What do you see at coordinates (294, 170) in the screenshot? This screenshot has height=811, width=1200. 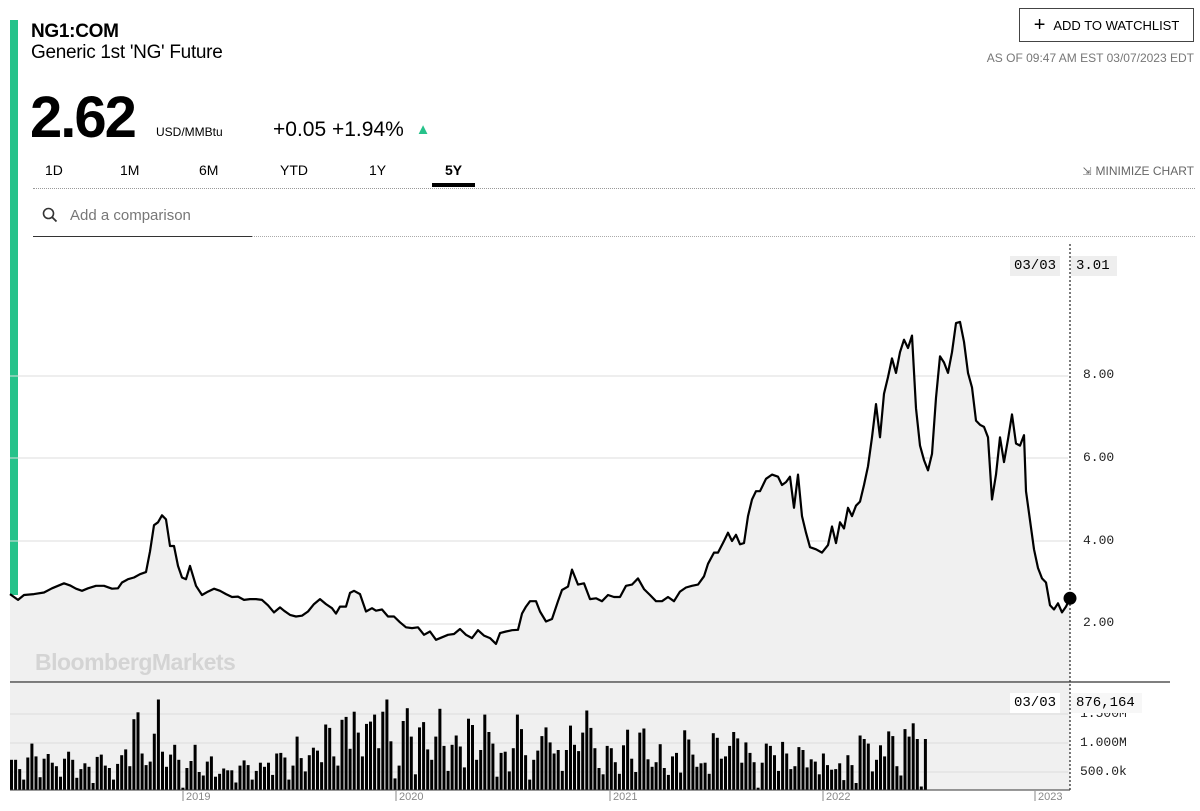 I see `tab-ytd: YTD` at bounding box center [294, 170].